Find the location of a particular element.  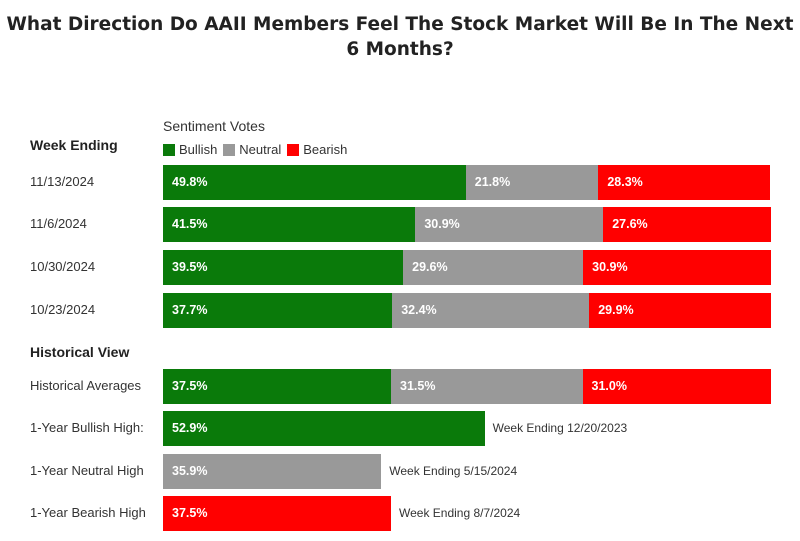

bar-segment-bullish: 37.7% is located at coordinates (278, 310).